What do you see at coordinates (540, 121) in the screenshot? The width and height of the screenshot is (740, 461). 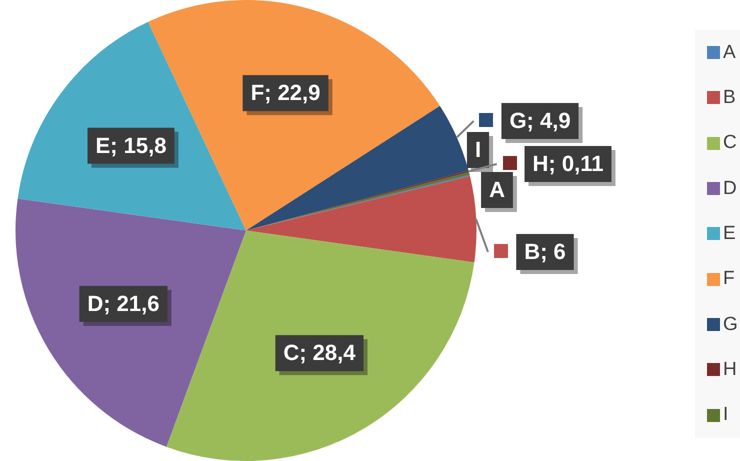 I see `data-label: G; 4,9` at bounding box center [540, 121].